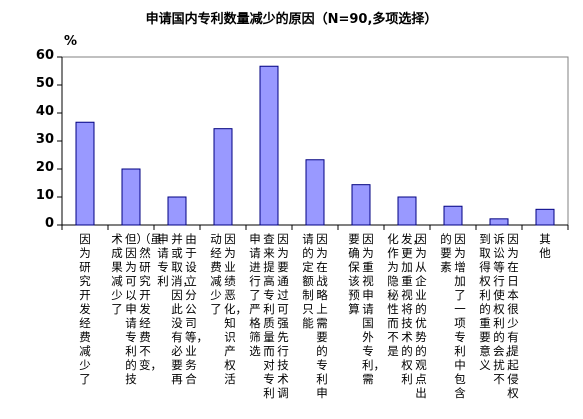 The height and width of the screenshot is (419, 583). Describe the element at coordinates (182, 309) in the screenshot. I see `x-tick-label: 由于设立分公司等，业务合 并或取消，因此没有必要再 申请专利` at that location.